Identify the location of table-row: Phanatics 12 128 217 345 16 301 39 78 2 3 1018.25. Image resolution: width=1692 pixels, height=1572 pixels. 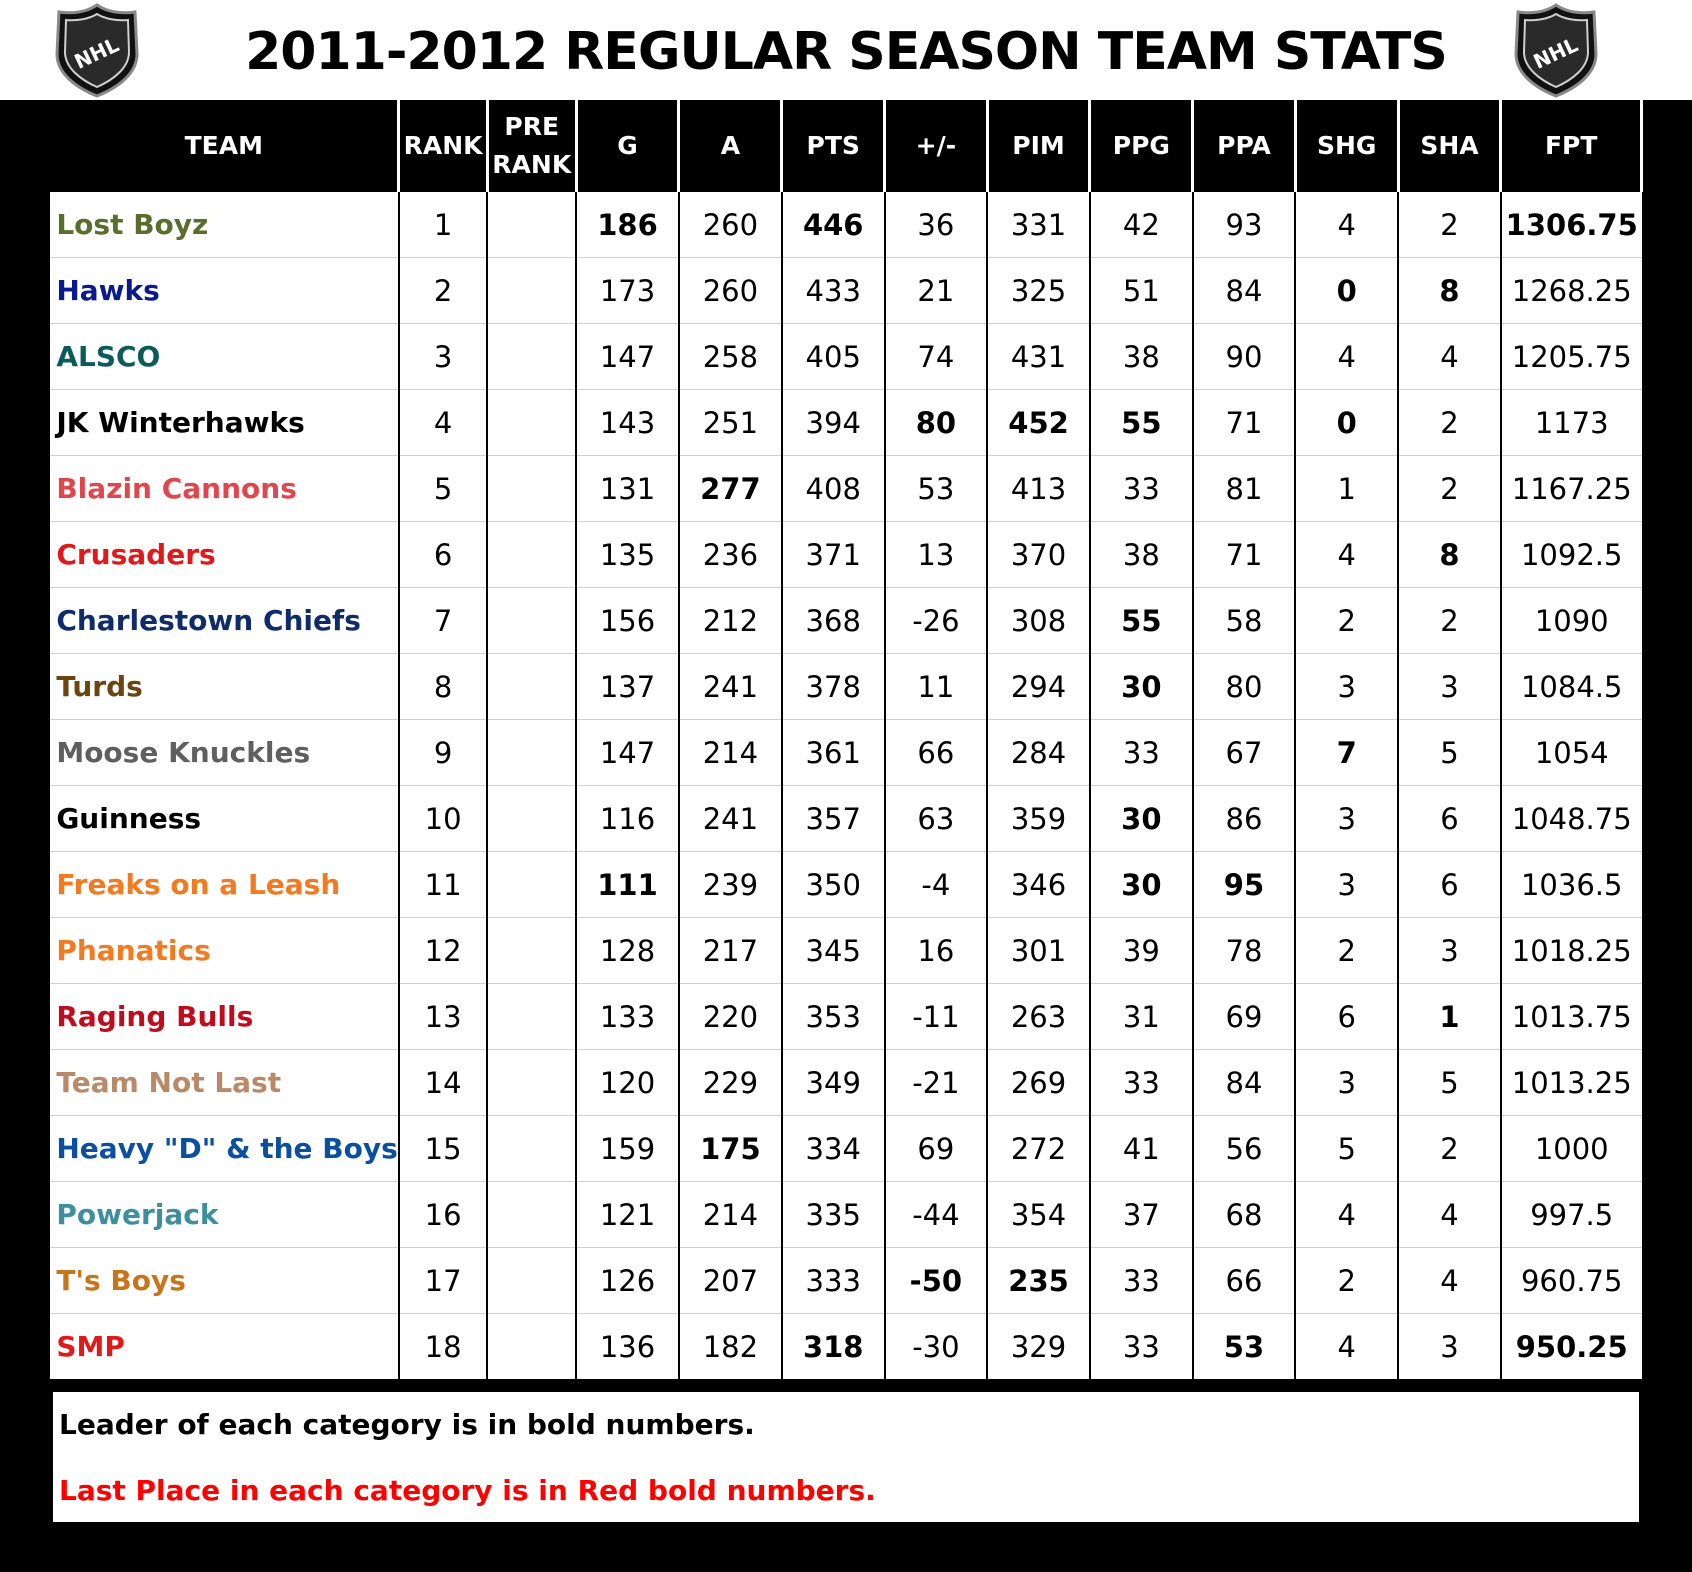
(846, 950).